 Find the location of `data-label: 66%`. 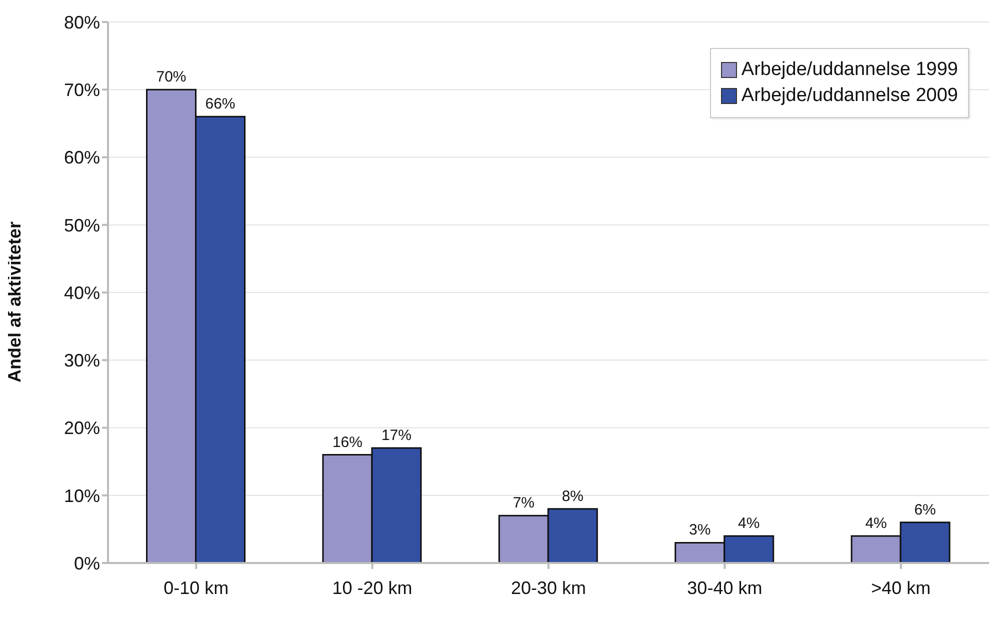

data-label: 66% is located at coordinates (220, 104).